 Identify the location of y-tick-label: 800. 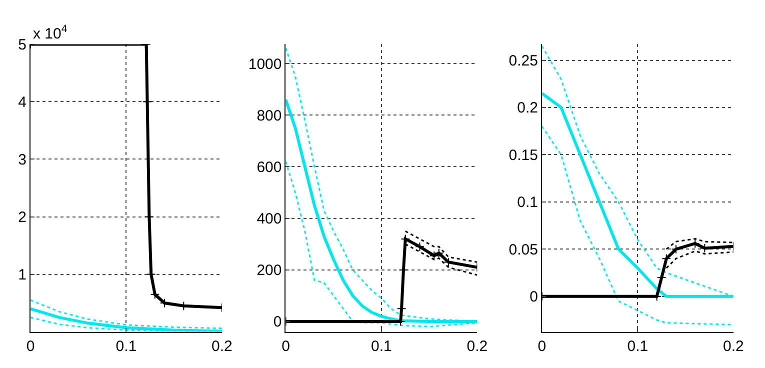
(269, 115).